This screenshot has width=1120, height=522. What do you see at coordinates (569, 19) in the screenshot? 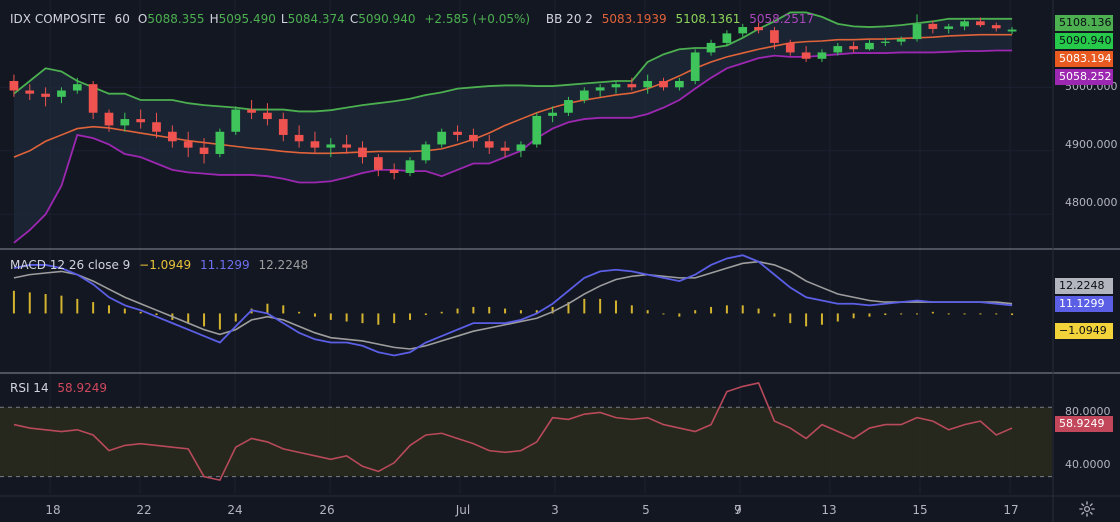
I see `bb-label: BB 20 2` at bounding box center [569, 19].